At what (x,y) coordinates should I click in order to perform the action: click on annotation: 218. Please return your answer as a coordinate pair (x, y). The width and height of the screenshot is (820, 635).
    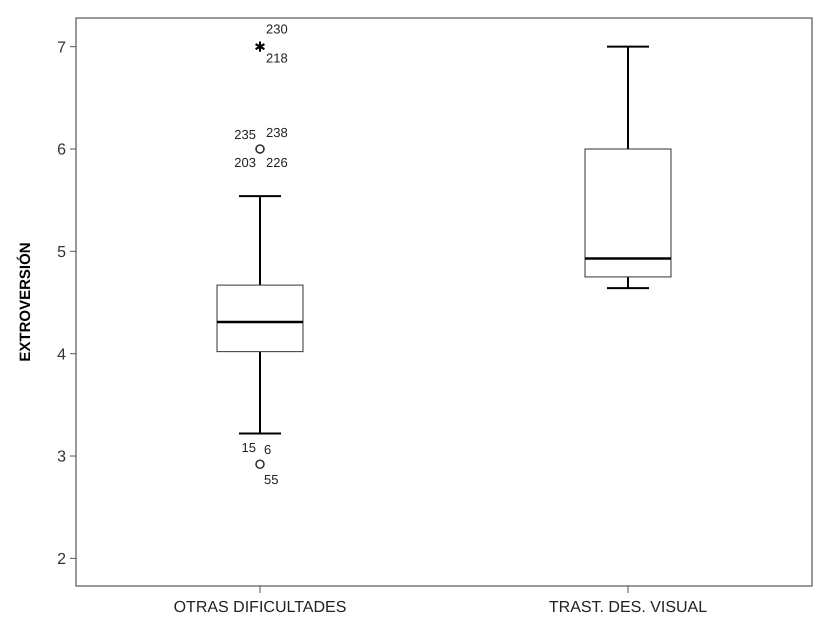
    Looking at the image, I should click on (277, 58).